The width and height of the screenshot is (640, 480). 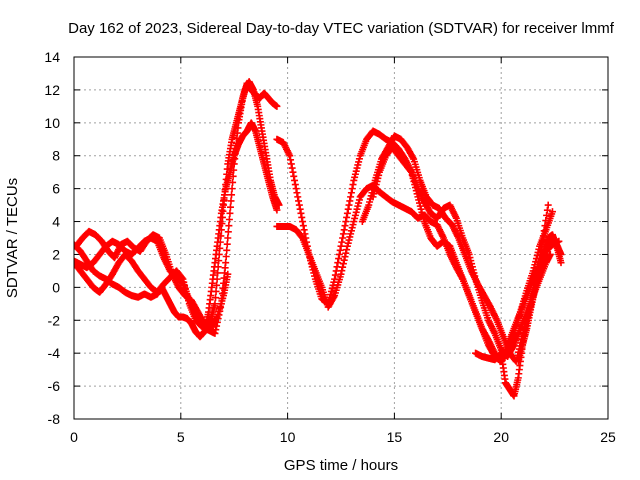 I want to click on y-tick-label: 0, so click(x=56, y=287).